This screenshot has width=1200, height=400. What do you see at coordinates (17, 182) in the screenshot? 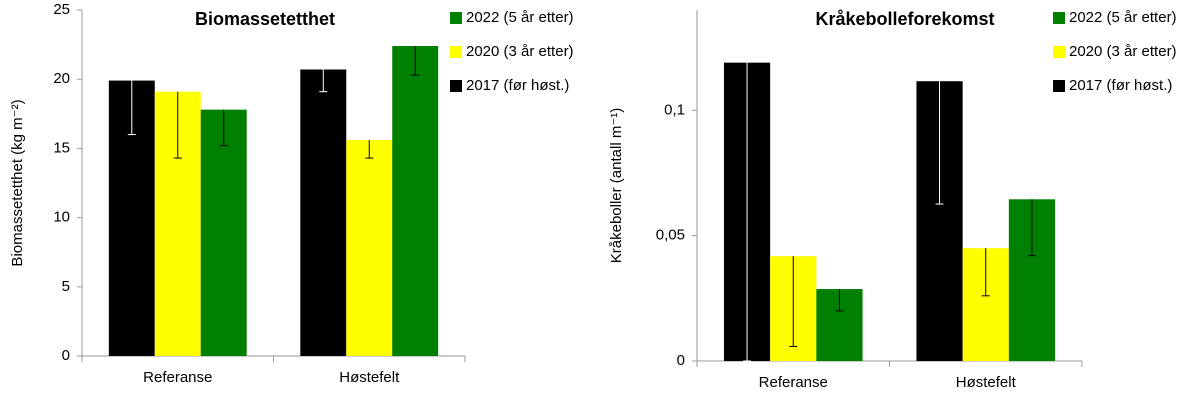
I see `y-axis-label: Biomassetetthet (kg m⁻²)` at bounding box center [17, 182].